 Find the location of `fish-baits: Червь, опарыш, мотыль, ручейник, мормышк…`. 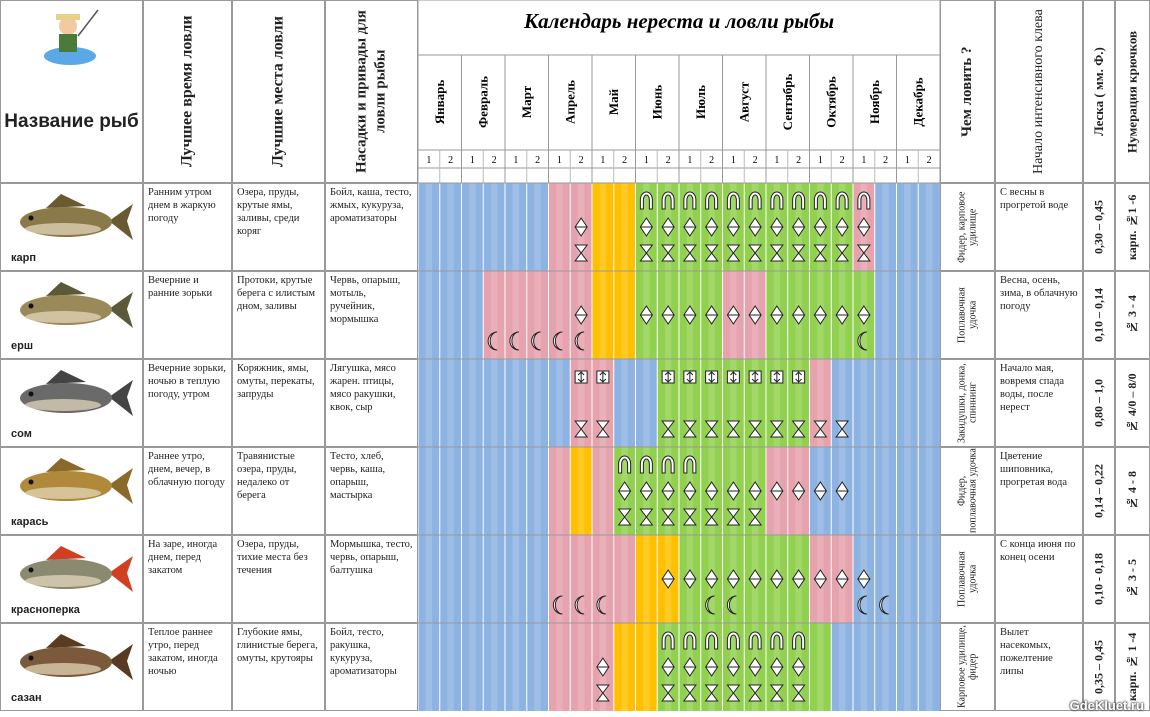

fish-baits: Червь, опарыш, мотыль, ручейник, мормышк… is located at coordinates (371, 315).